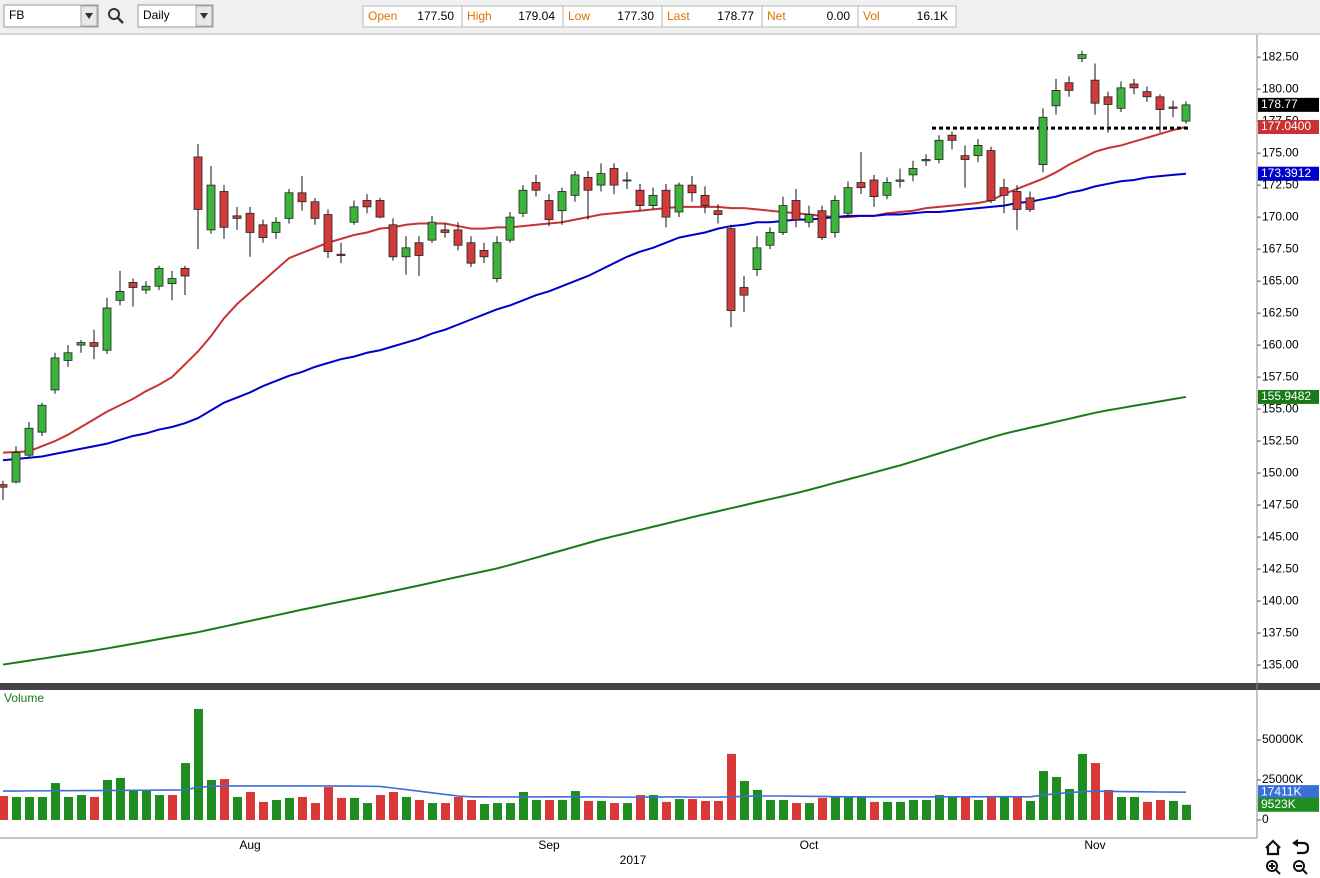 Image resolution: width=1320 pixels, height=878 pixels. What do you see at coordinates (116, 16) in the screenshot?
I see `search-button` at bounding box center [116, 16].